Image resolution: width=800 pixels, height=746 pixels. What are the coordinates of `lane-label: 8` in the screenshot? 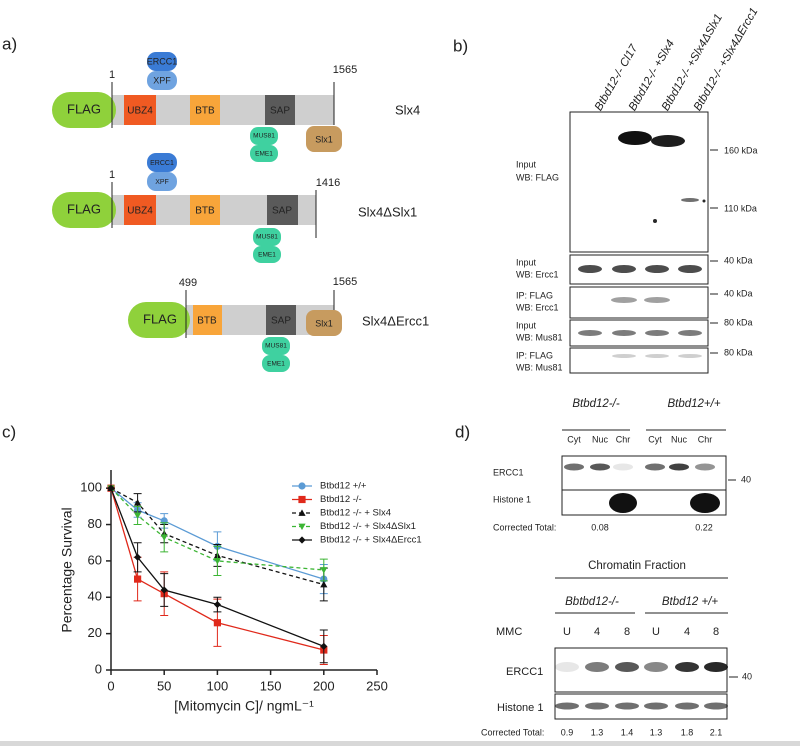 It's located at (716, 632).